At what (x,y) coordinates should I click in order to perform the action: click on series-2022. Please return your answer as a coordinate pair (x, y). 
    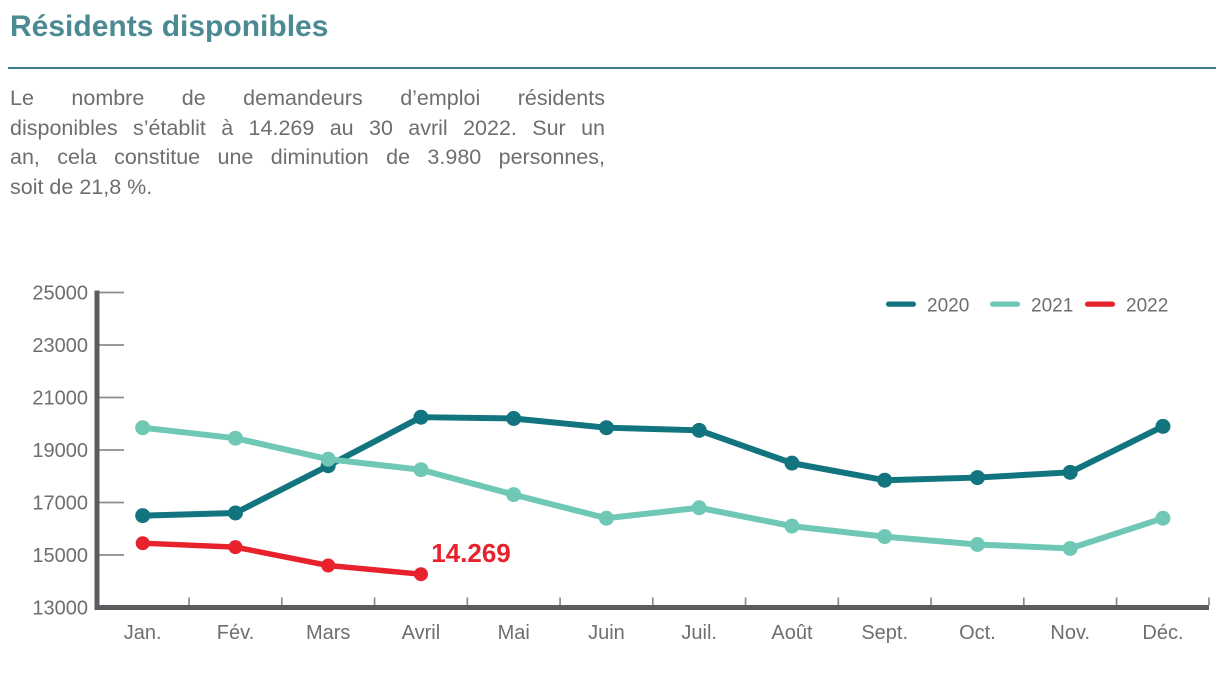
    Looking at the image, I should click on (281, 559).